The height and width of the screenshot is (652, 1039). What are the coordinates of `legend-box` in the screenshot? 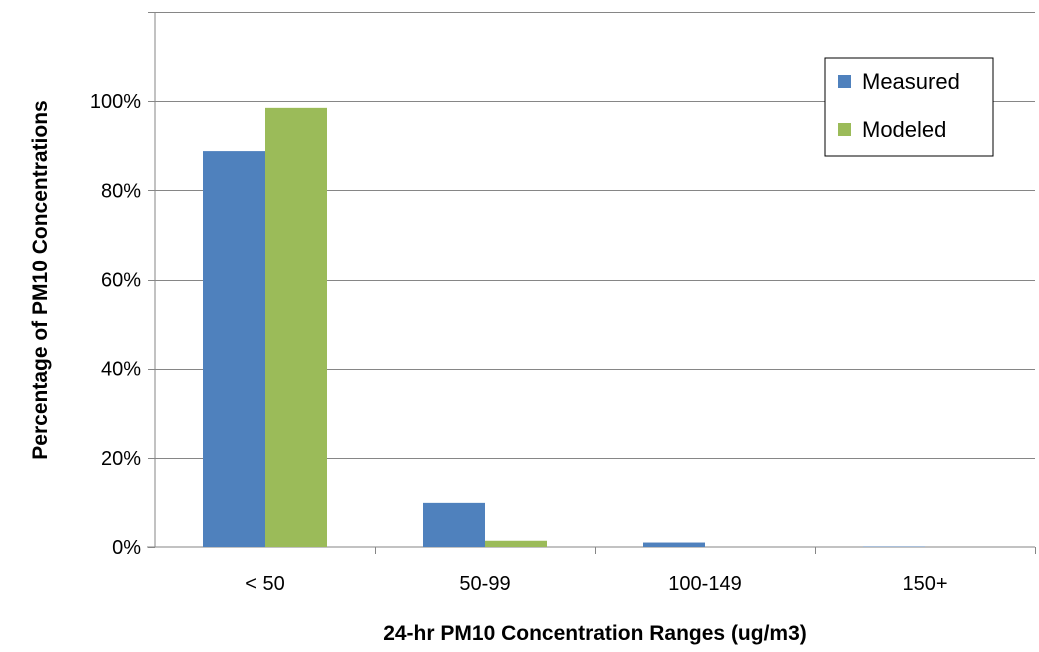 It's located at (909, 107).